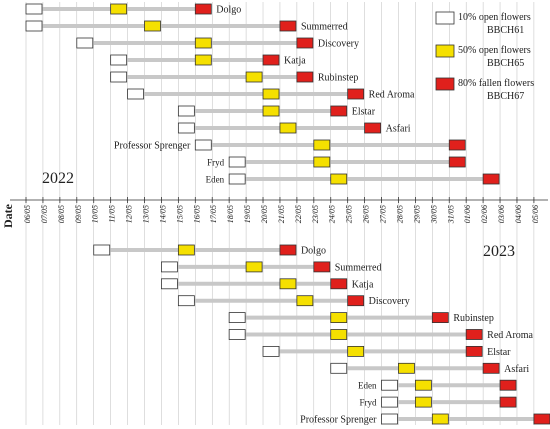 The height and width of the screenshot is (429, 550). What do you see at coordinates (496, 83) in the screenshot?
I see `legend-label: 80% fallen flowers` at bounding box center [496, 83].